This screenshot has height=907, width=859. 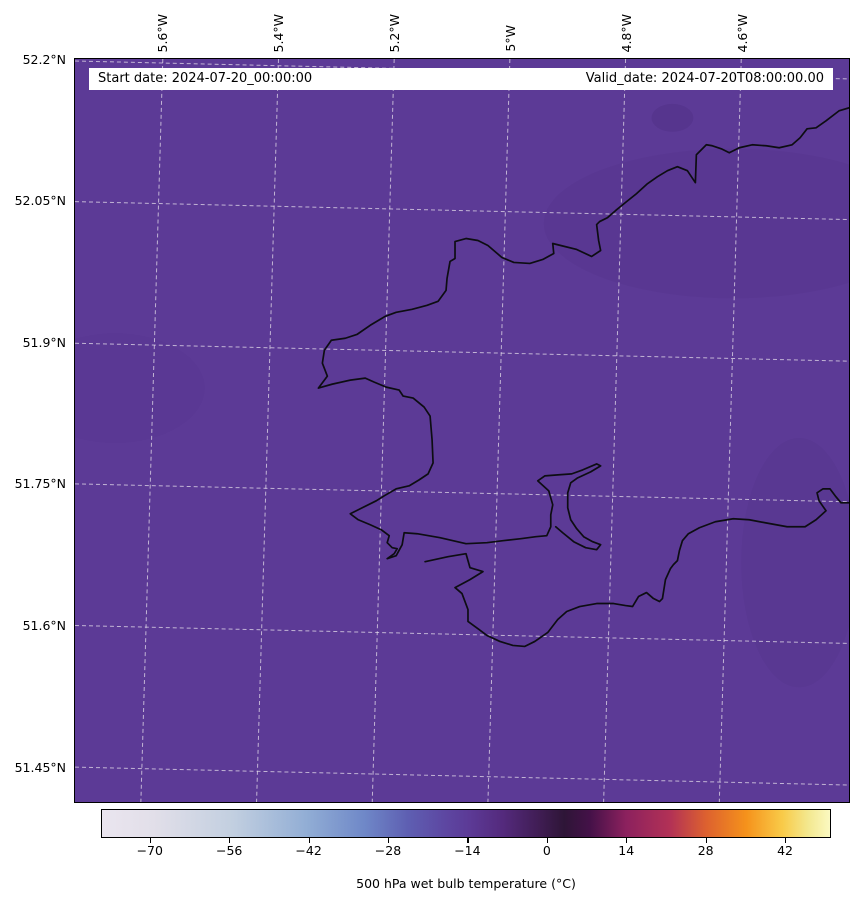 I want to click on x-tick-text: 5.4°W, so click(x=278, y=33).